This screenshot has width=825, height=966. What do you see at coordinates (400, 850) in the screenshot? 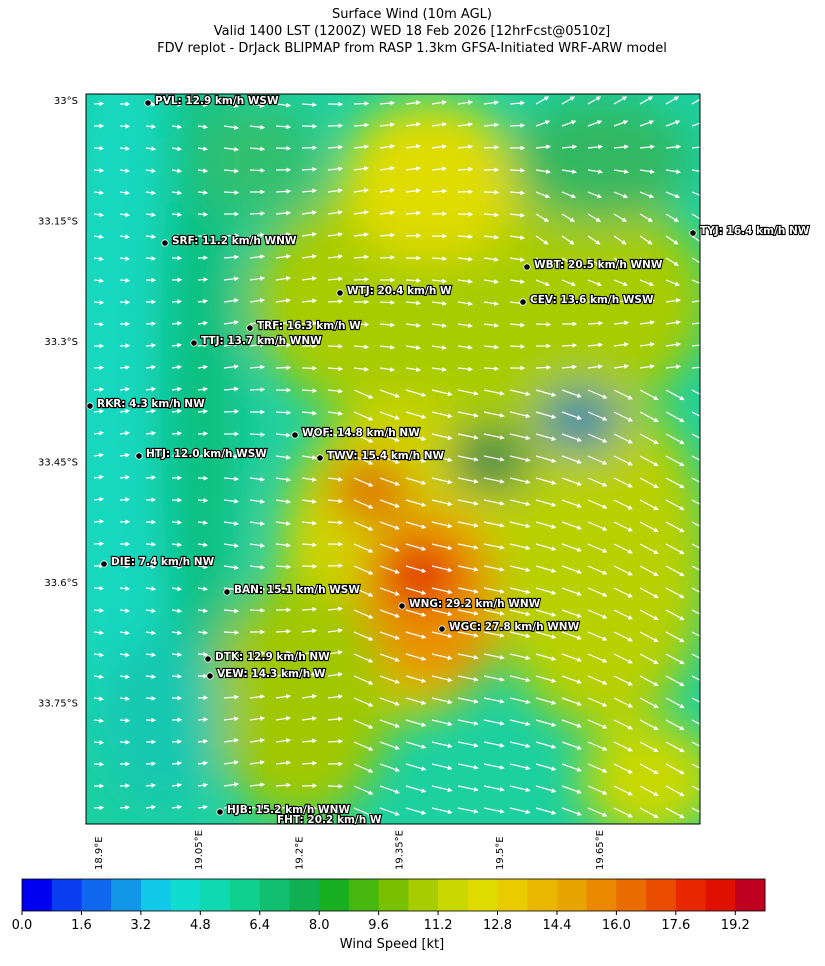
I see `lon-tick-label: 19.35°E` at bounding box center [400, 850].